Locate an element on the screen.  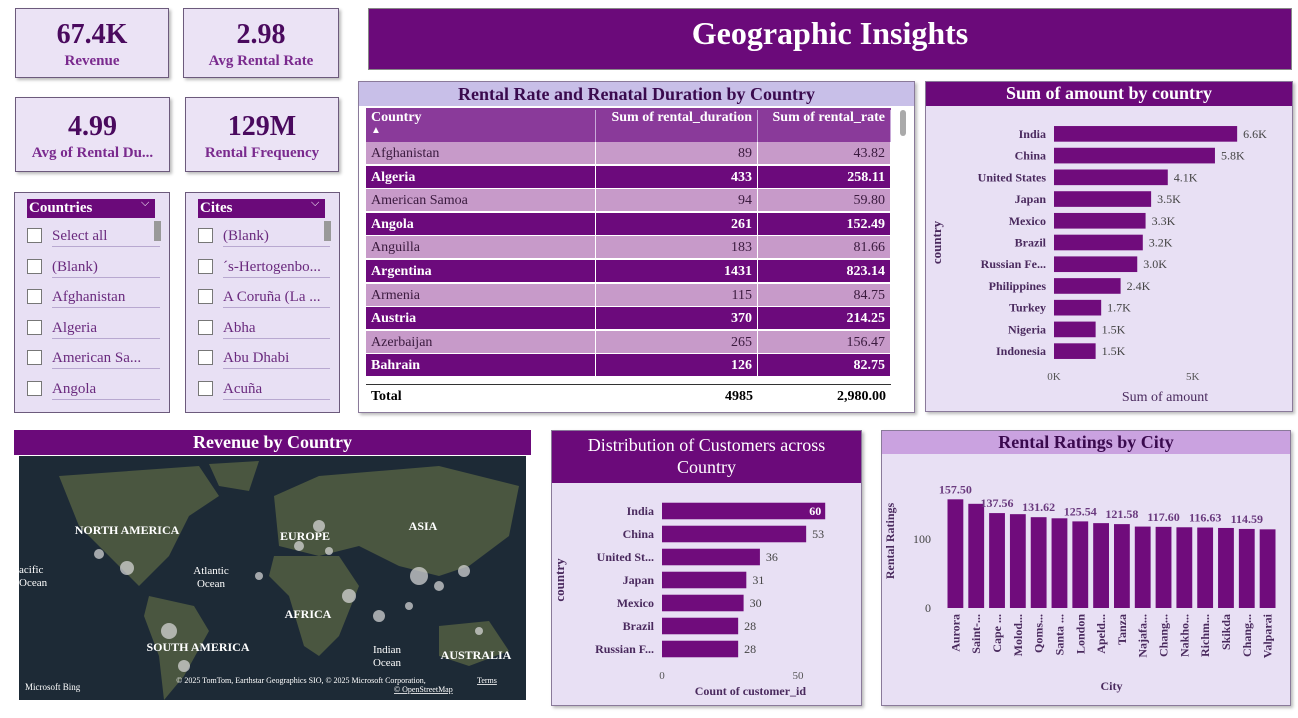
table-cell: Bahrain is located at coordinates (481, 366).